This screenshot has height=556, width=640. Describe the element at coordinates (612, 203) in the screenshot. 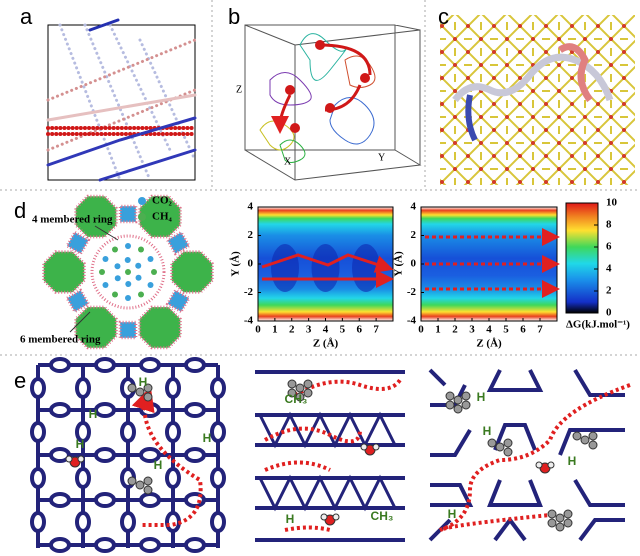

I see `colorbar-tick-label: 10` at that location.